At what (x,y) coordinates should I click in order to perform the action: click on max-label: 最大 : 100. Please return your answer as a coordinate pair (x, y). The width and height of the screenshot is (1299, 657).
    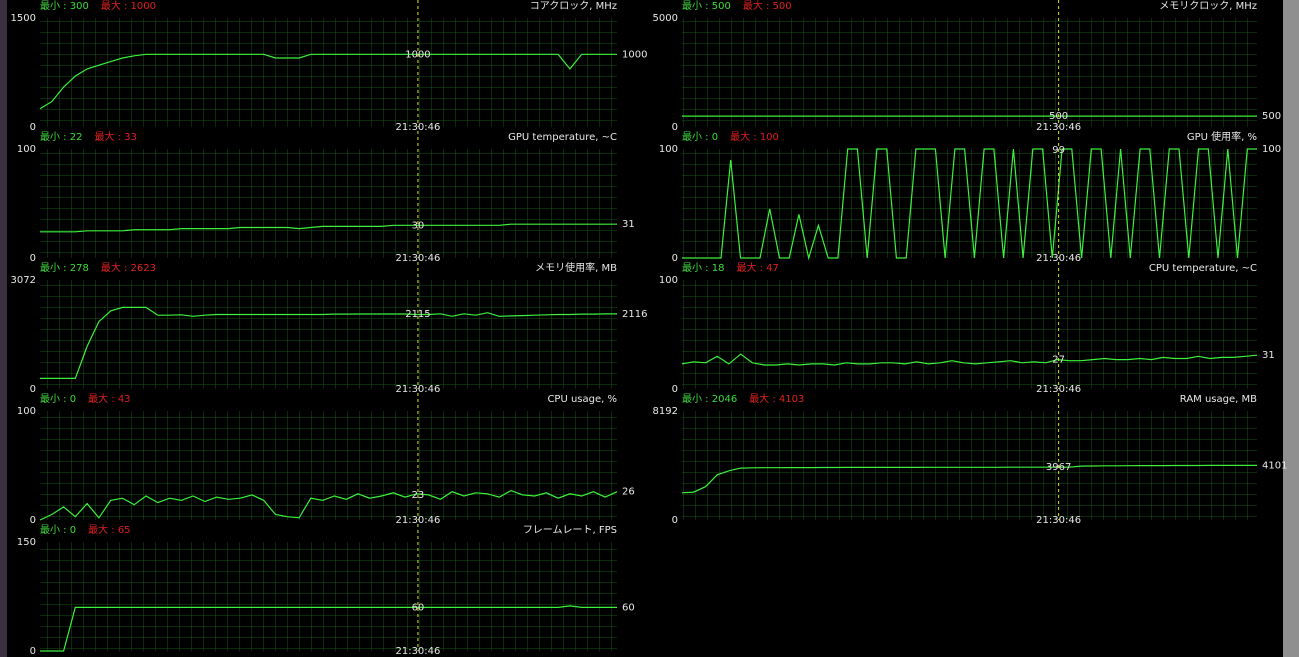
    Looking at the image, I should click on (754, 136).